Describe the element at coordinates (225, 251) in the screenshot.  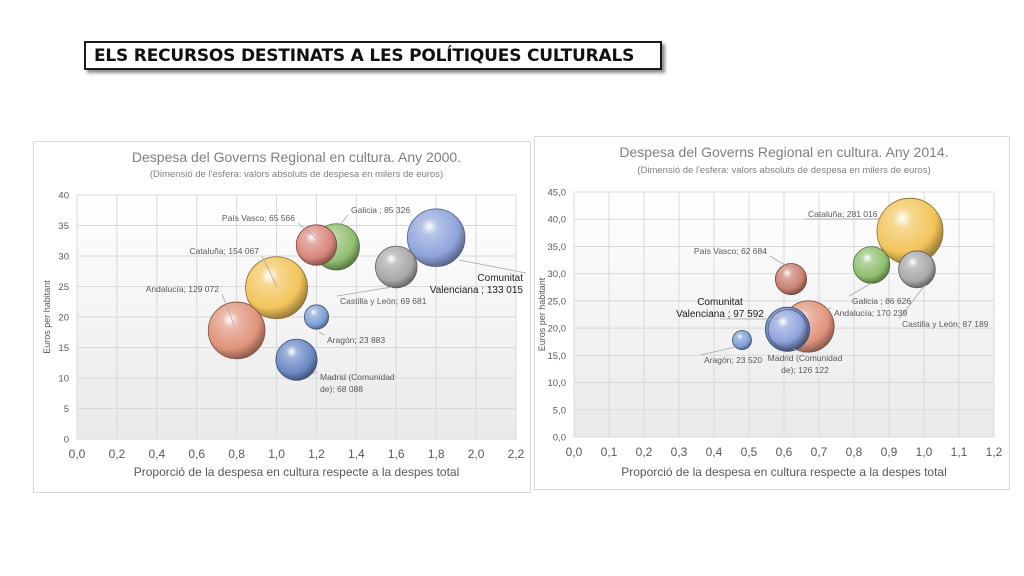
I see `data-label-catalu-a: Cataluña; 154 067` at that location.